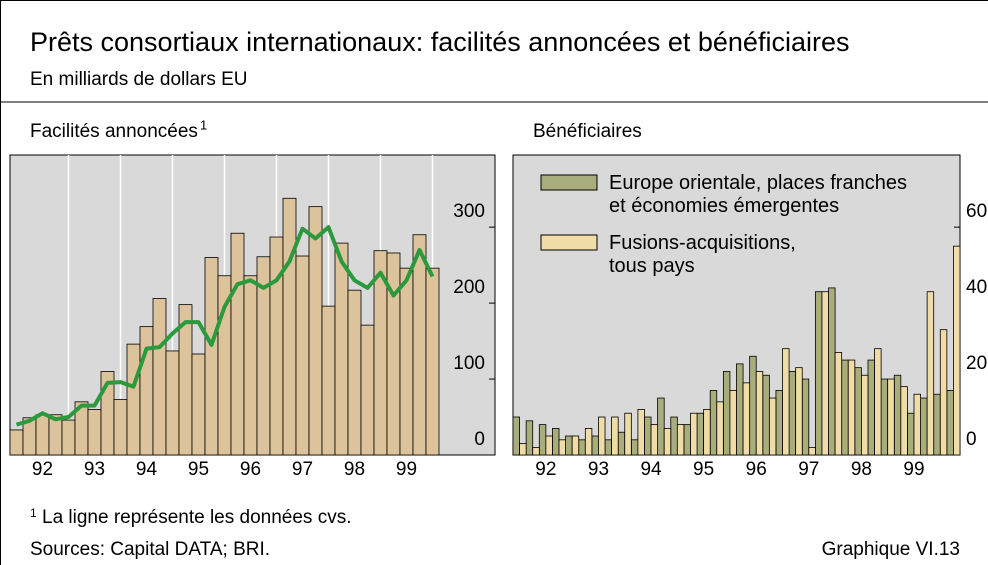 The width and height of the screenshot is (988, 565). What do you see at coordinates (469, 287) in the screenshot?
I see `y-tick-label: 200` at bounding box center [469, 287].